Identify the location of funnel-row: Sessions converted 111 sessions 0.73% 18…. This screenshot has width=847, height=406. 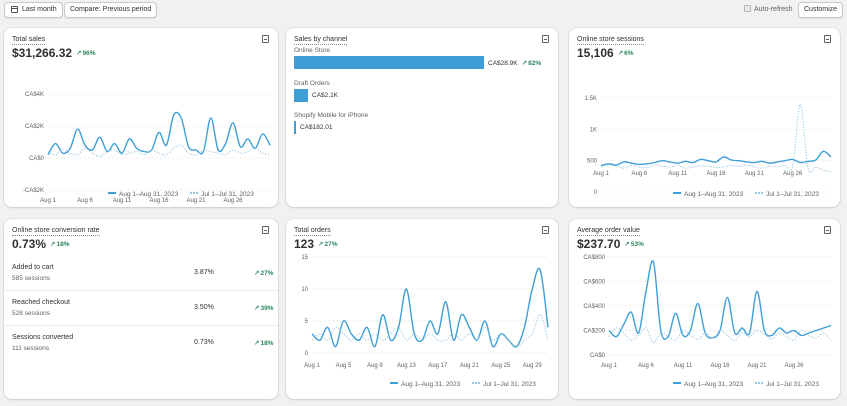
(141, 343).